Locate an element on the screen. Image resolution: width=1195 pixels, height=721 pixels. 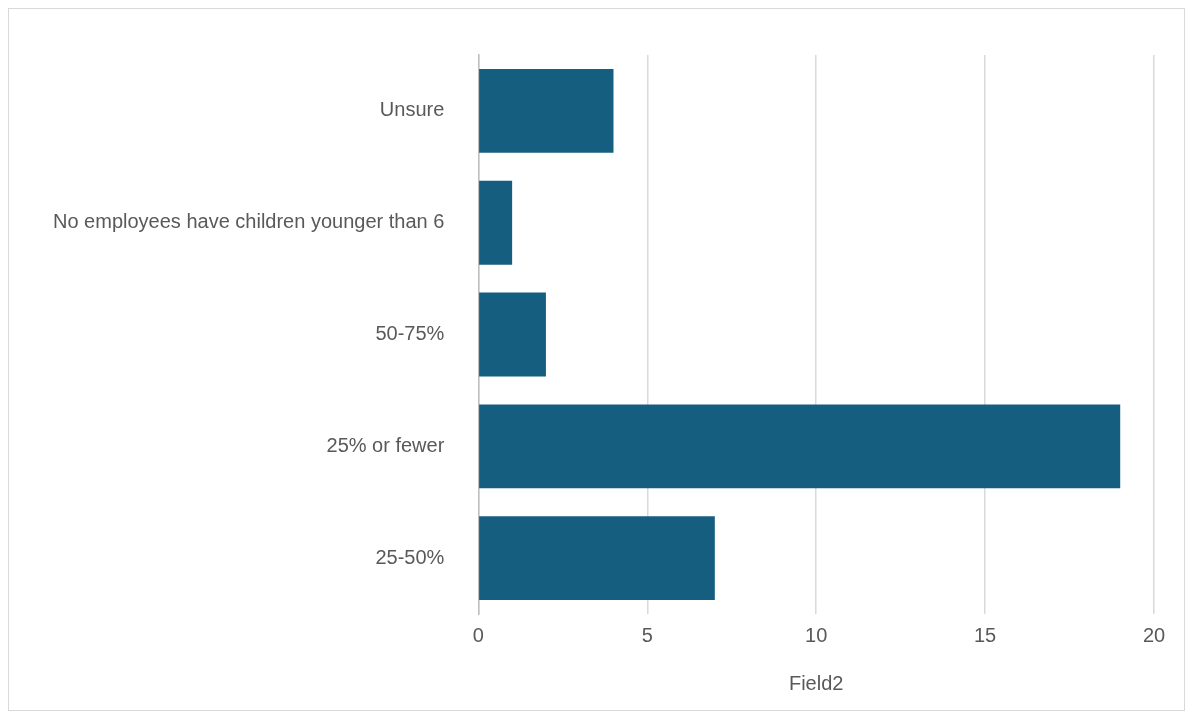
x-tick-label: 0 is located at coordinates (478, 634).